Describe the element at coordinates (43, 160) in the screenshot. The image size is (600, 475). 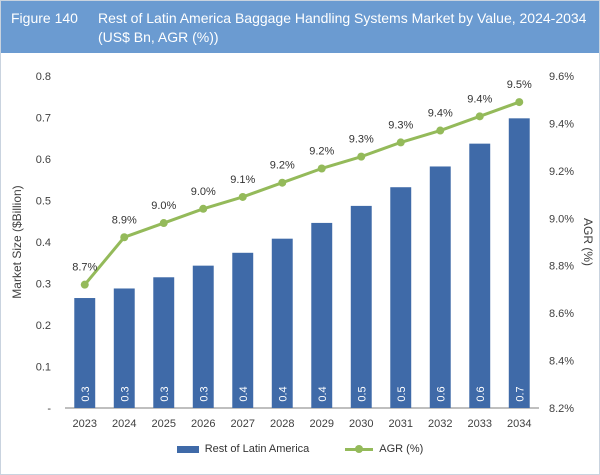
I see `y-tick-label: 0.6` at that location.